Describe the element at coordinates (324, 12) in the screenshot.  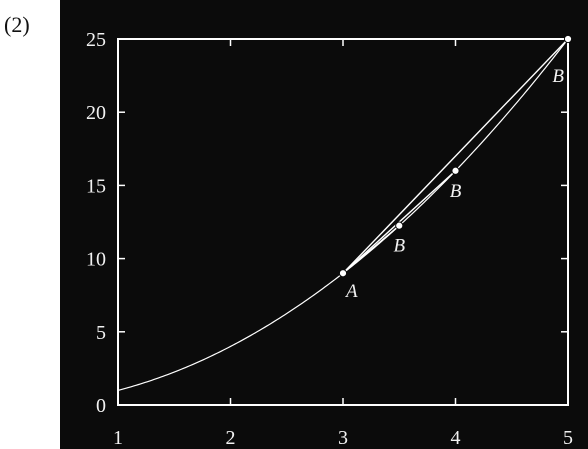
I see `top-dark-strip` at that location.